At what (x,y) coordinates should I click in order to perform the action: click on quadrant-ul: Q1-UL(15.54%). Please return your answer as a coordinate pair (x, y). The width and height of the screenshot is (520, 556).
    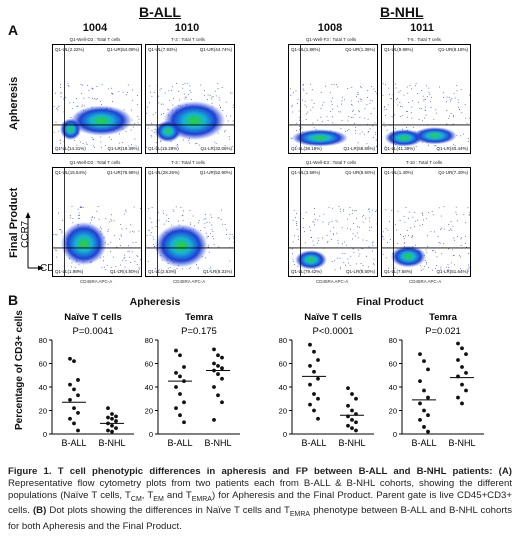
    Looking at the image, I should click on (71, 172).